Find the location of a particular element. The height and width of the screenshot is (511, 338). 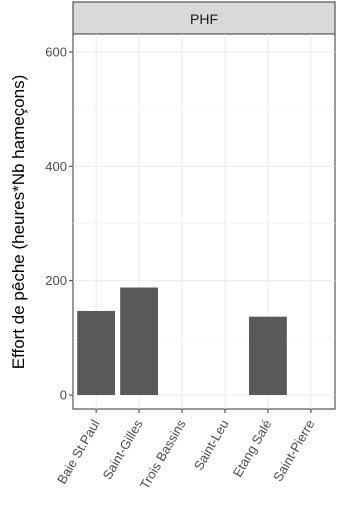

x-tick-label: Etang Salé is located at coordinates (252, 448).